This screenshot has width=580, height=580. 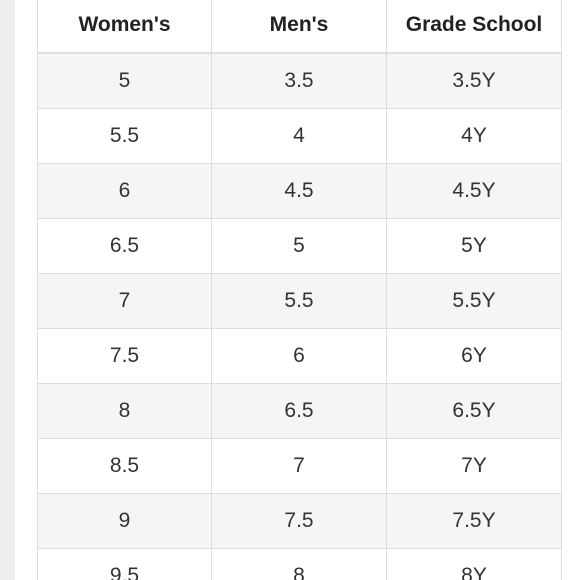 I want to click on table-row: 5.5 4 4Y, so click(x=299, y=136).